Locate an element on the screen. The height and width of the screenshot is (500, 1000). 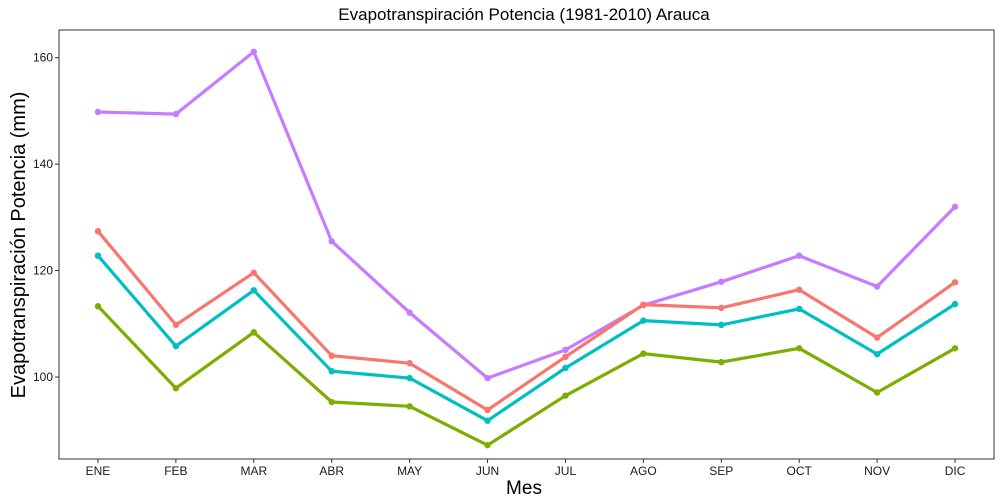
x-axis-title: Mes is located at coordinates (524, 488).